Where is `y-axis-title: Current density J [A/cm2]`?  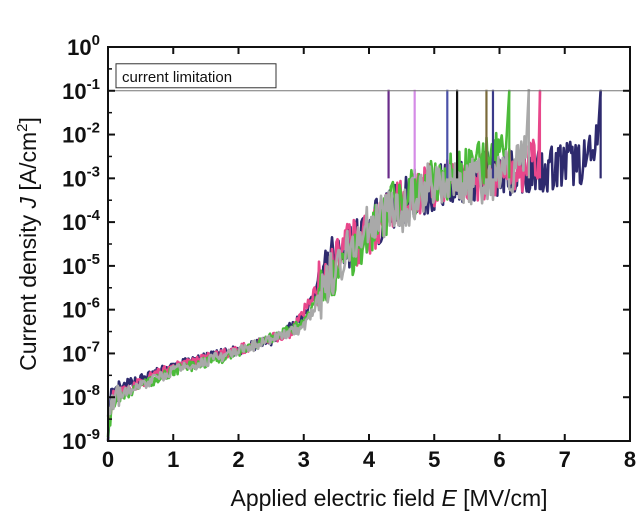 y-axis-title: Current density J [A/cm2] is located at coordinates (27, 244).